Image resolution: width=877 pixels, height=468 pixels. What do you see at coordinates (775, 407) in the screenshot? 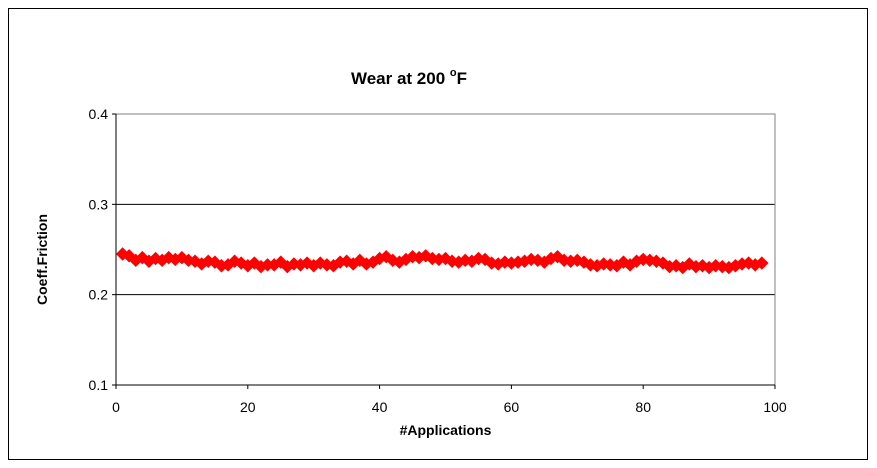
I see `x-tick-label: 100` at bounding box center [775, 407].